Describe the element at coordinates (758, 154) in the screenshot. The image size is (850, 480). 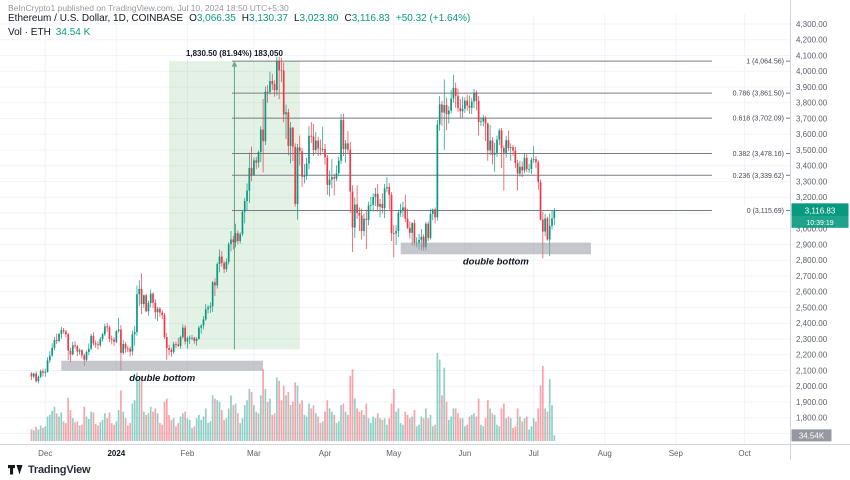
I see `svg-text: 0.382 (3,478.16)` at that location.